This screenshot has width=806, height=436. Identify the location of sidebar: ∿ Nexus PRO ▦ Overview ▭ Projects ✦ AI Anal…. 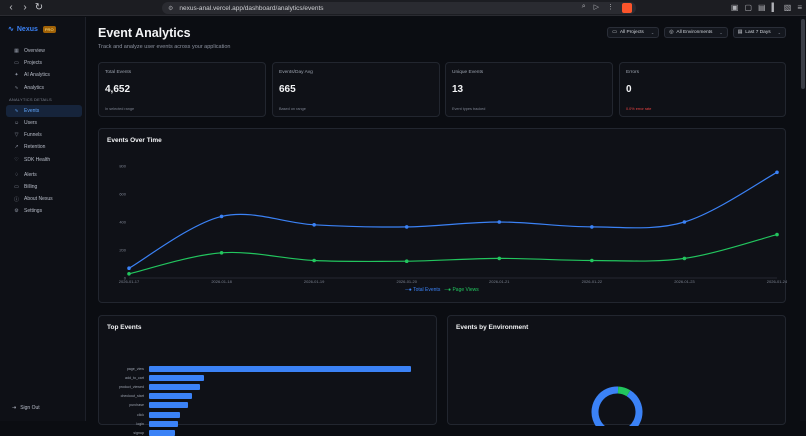
(43, 219).